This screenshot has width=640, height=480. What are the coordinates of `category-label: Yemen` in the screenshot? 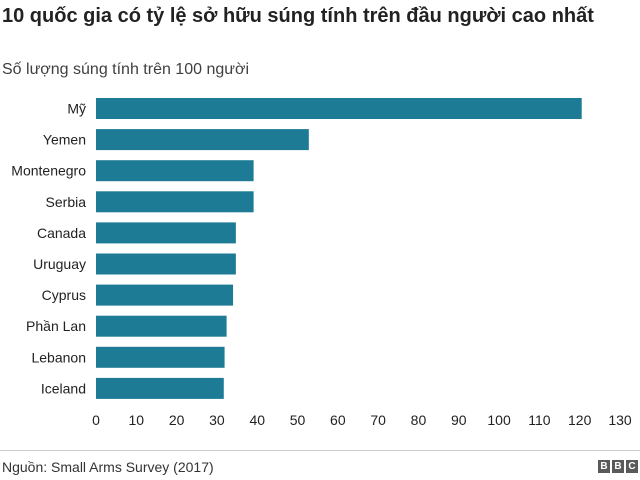 It's located at (64, 140).